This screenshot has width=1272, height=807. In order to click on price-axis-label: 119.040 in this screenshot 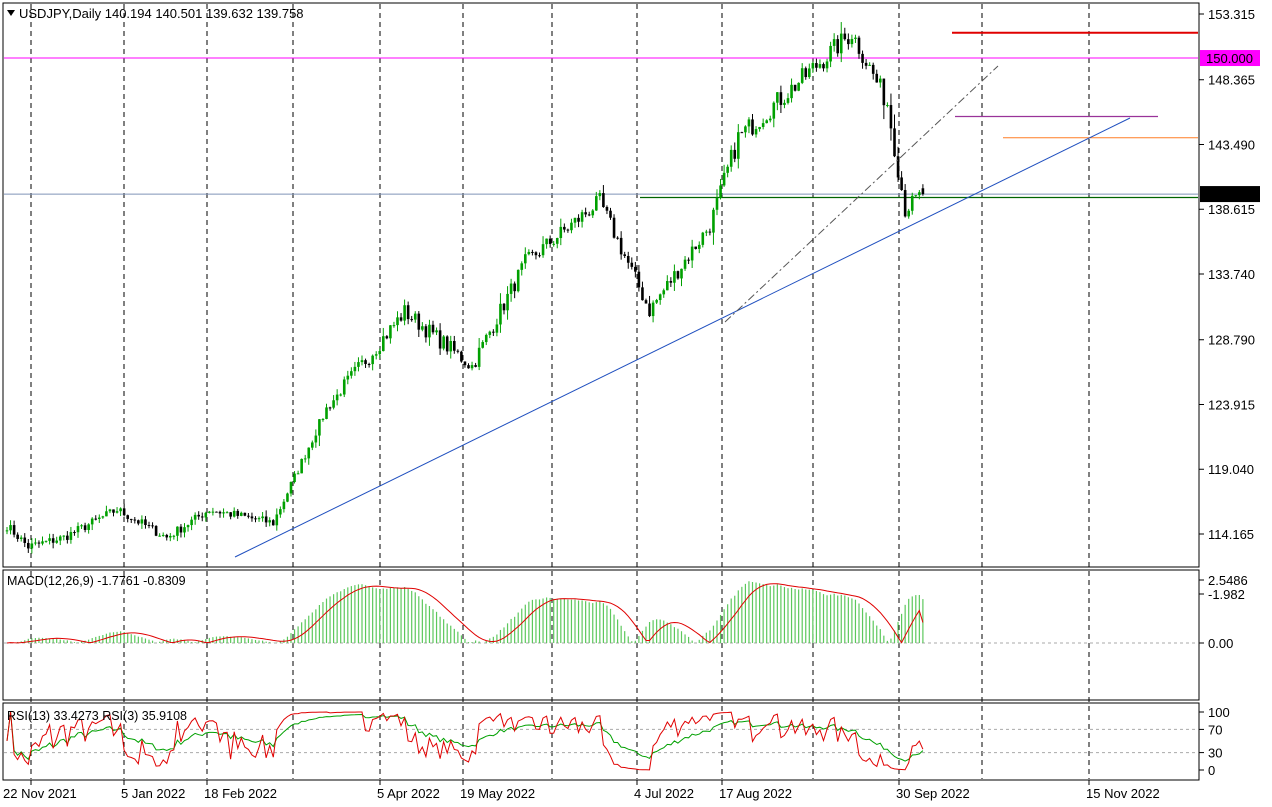, I will do `click(1231, 469)`.